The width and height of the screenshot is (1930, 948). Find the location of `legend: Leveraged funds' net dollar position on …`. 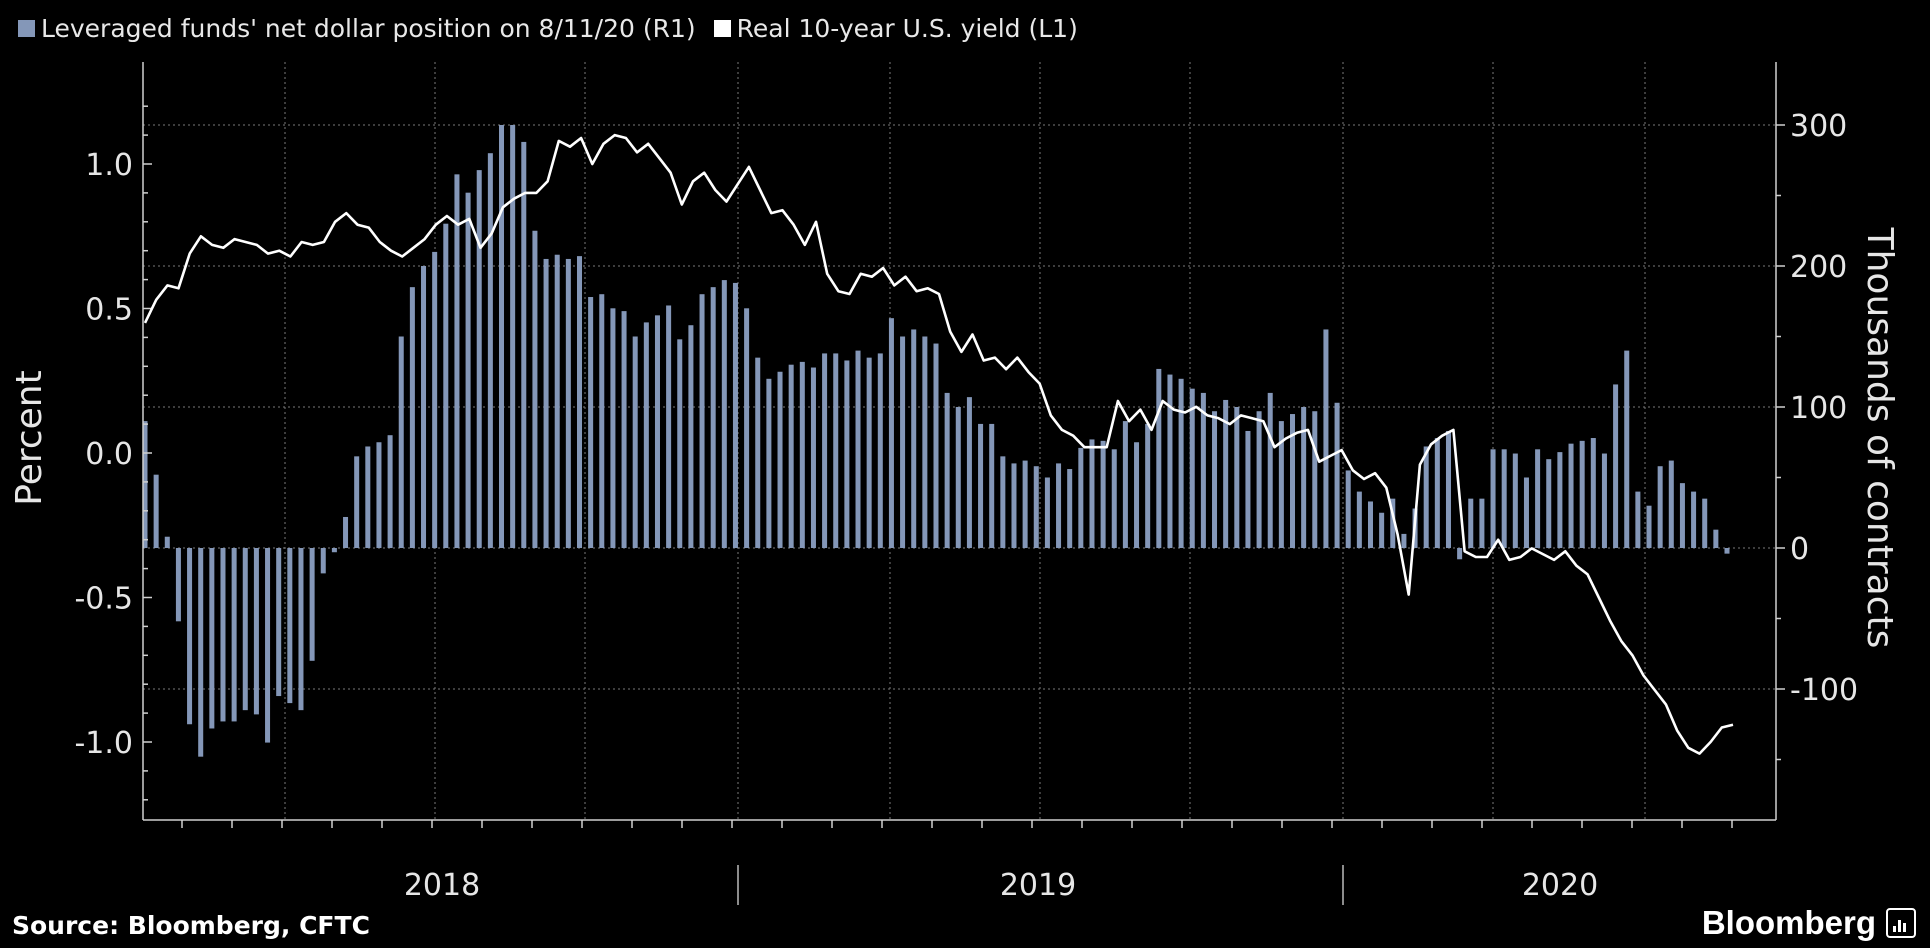

legend: Leveraged funds' net dollar position on … is located at coordinates (557, 28).